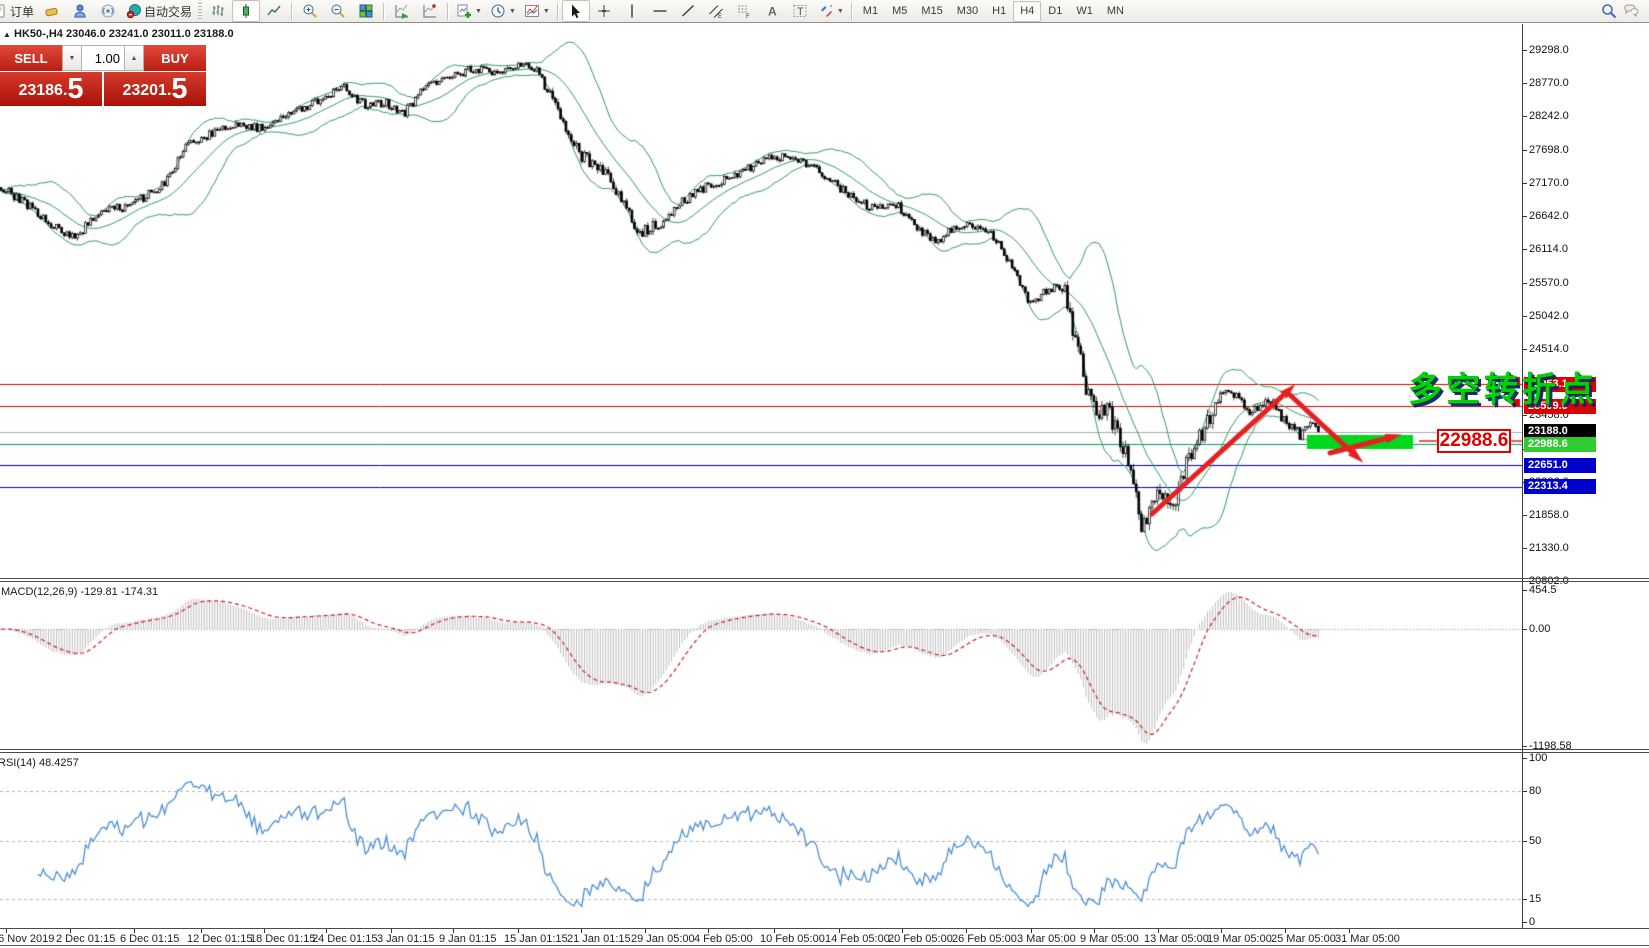  Describe the element at coordinates (1027, 11) in the screenshot. I see `tf-h4: H4` at that location.